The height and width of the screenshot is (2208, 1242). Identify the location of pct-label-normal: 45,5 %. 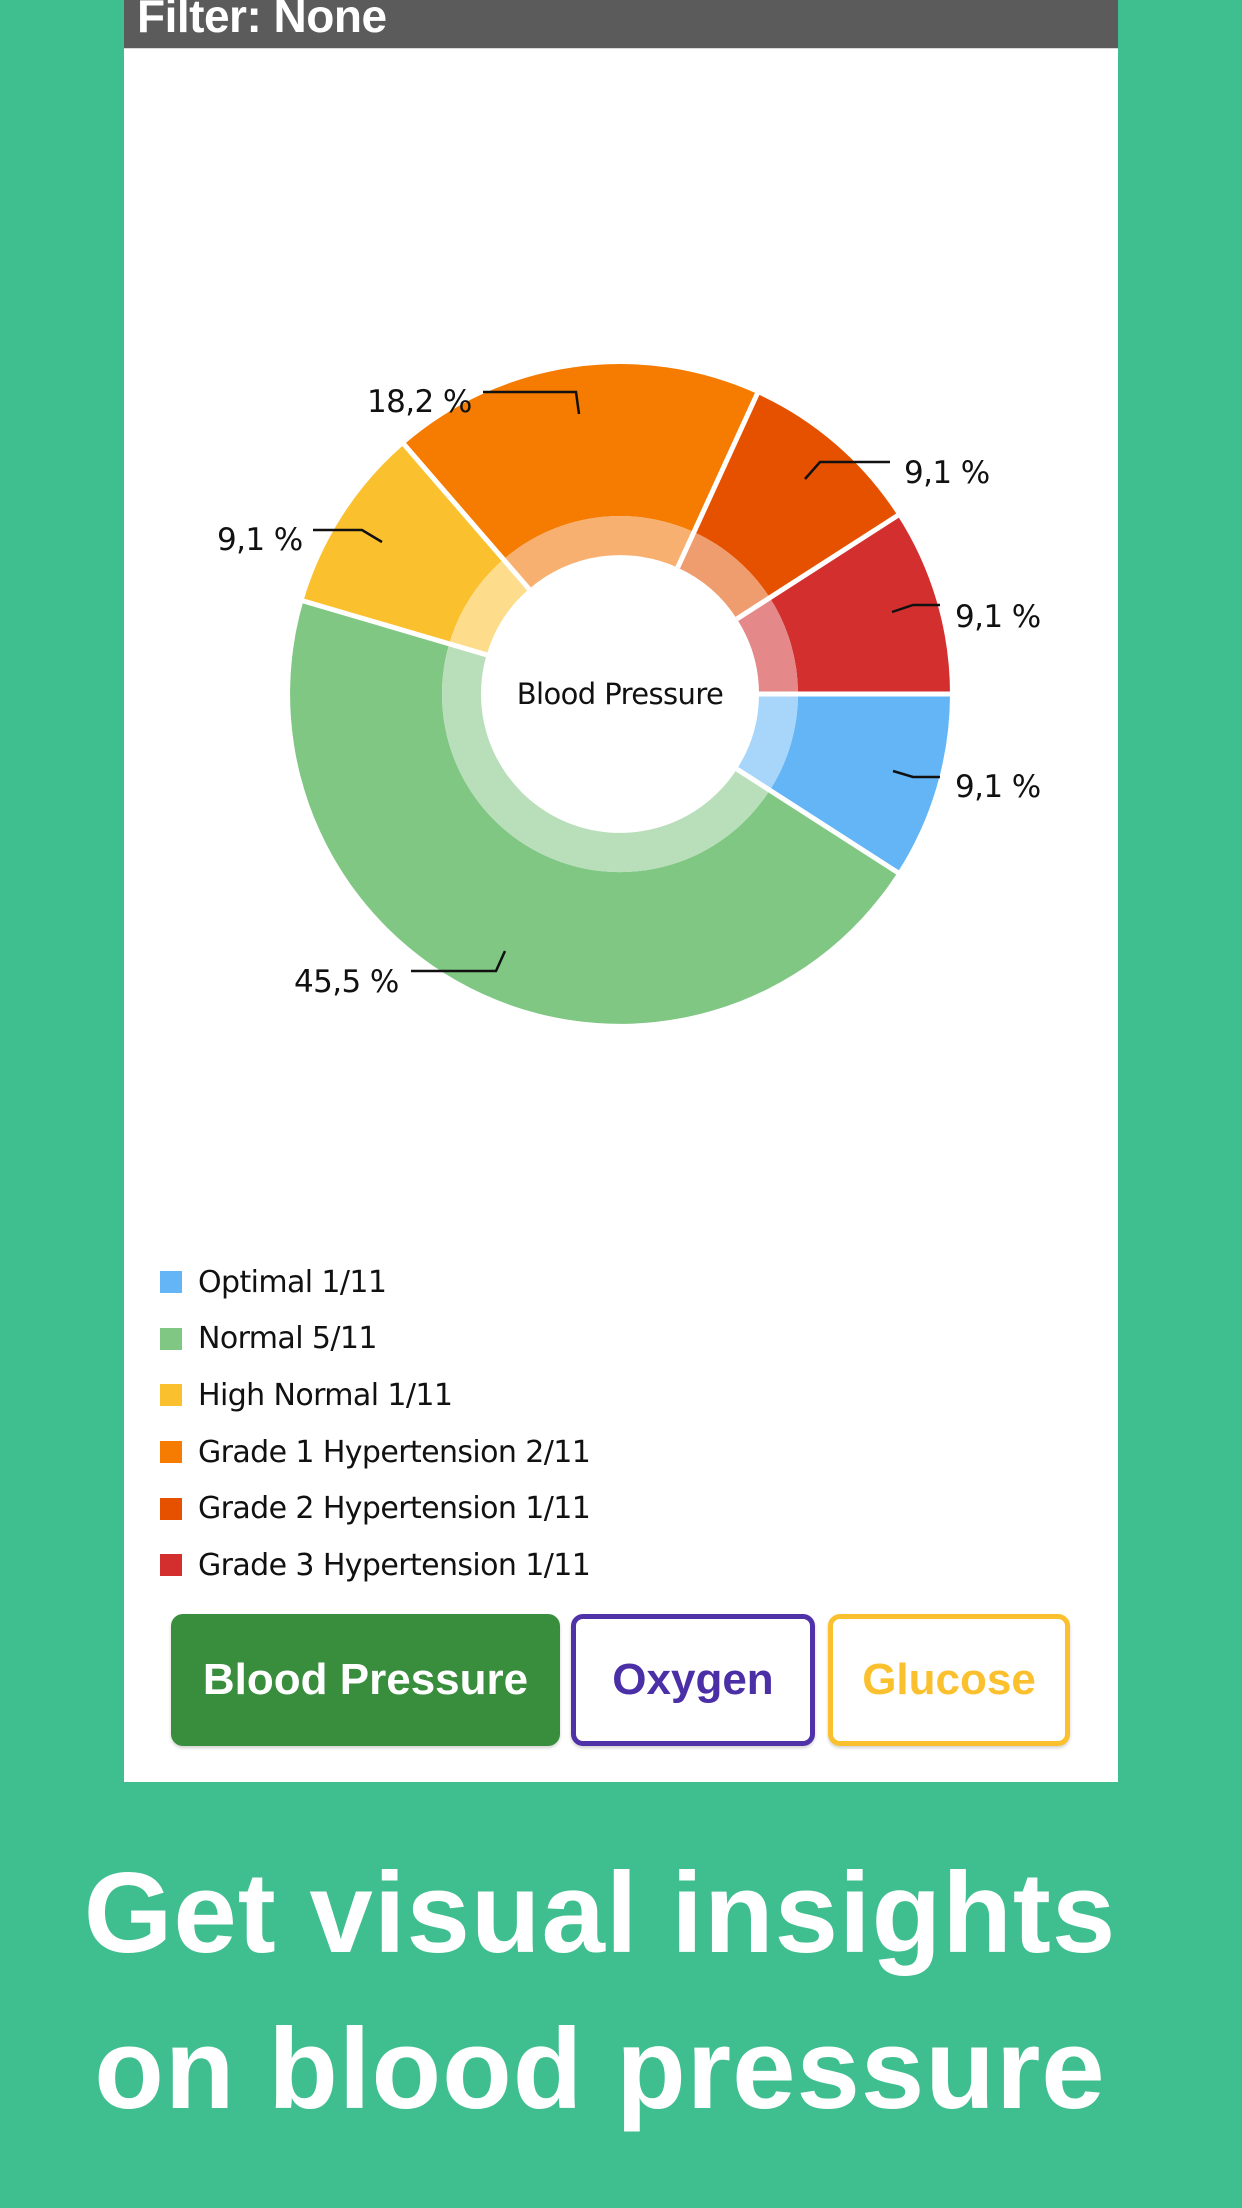
(346, 982).